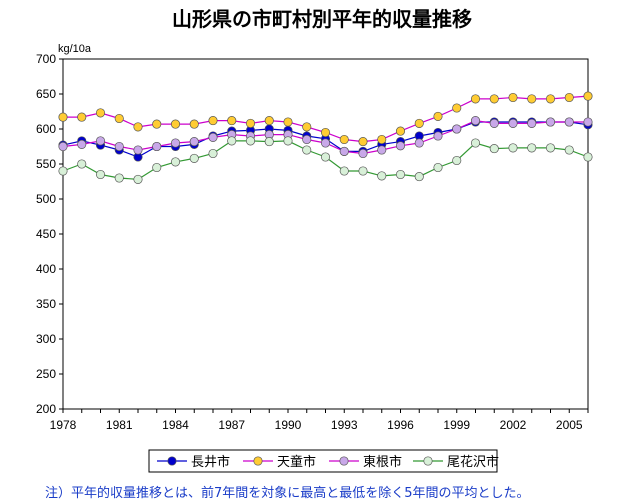  What do you see at coordinates (119, 425) in the screenshot?
I see `x-tick-label: 1981` at bounding box center [119, 425].